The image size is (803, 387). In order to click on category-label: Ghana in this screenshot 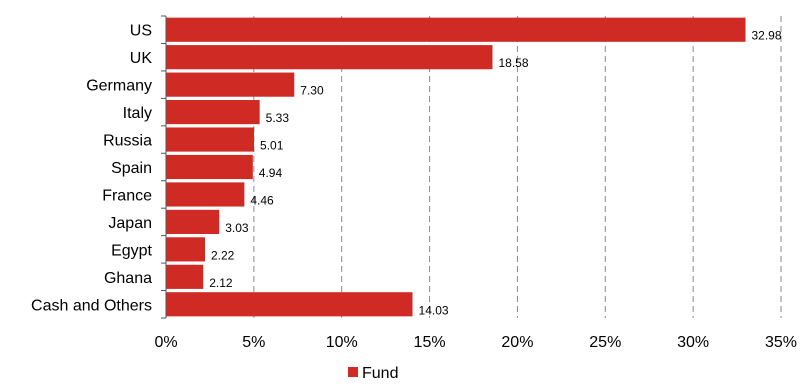, I will do `click(128, 278)`.